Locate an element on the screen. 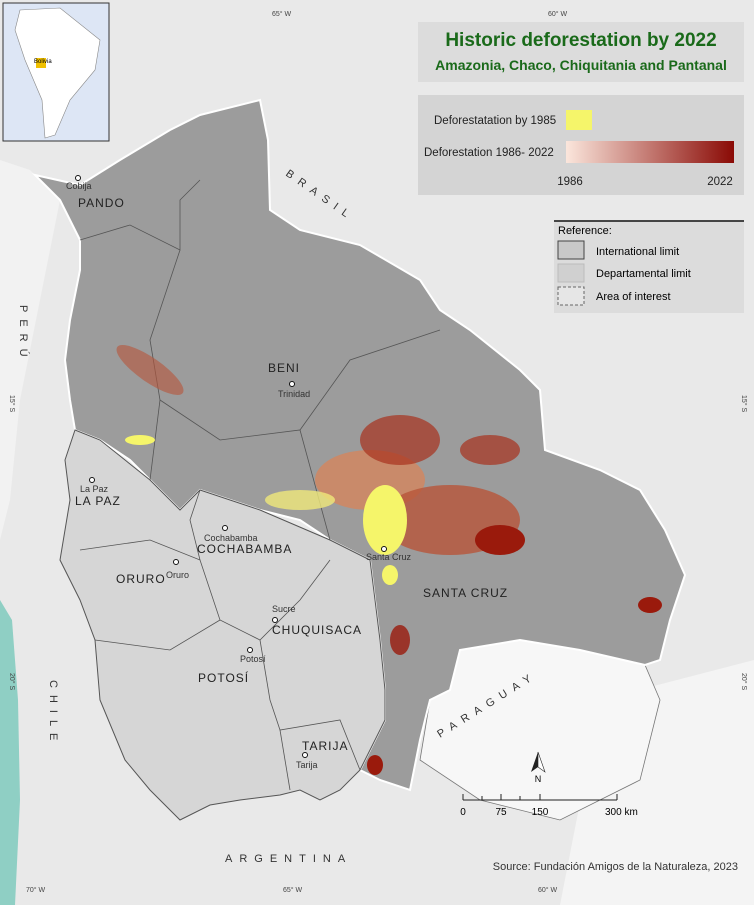  city-label: Cochabamba is located at coordinates (231, 538).